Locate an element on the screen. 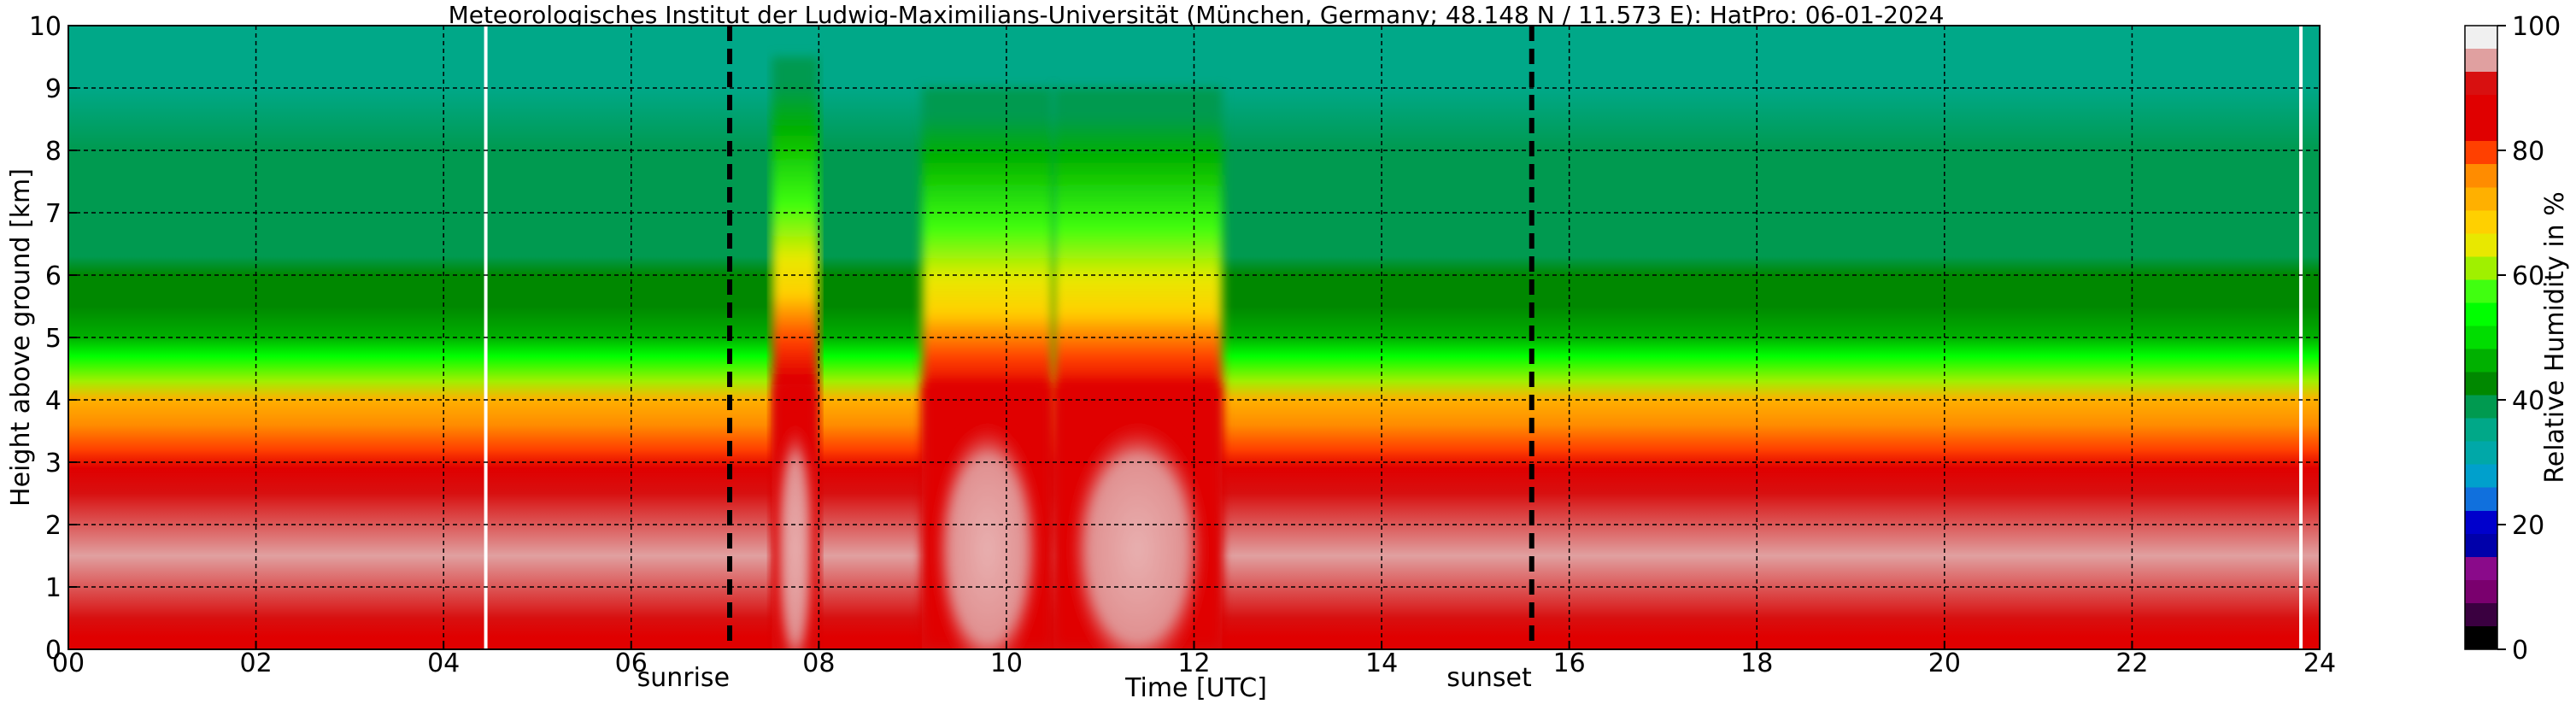 The width and height of the screenshot is (2576, 704). y-tick-label: 10 is located at coordinates (45, 27).